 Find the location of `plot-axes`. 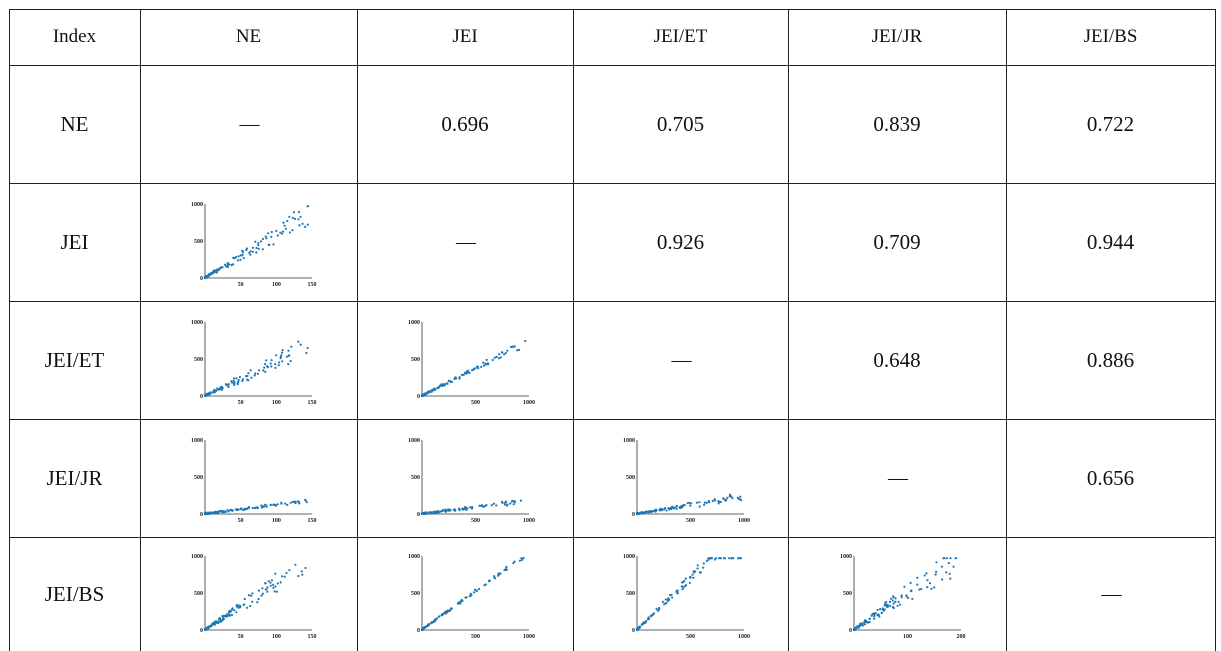

plot-axes is located at coordinates (690, 593).